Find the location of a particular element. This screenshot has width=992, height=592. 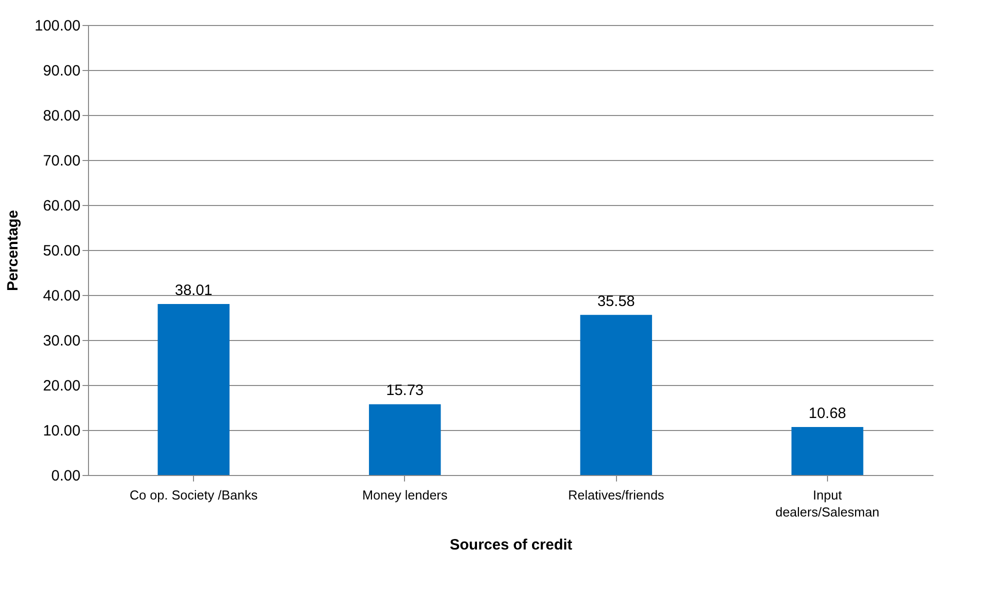

data-label: 35.58 is located at coordinates (616, 301).